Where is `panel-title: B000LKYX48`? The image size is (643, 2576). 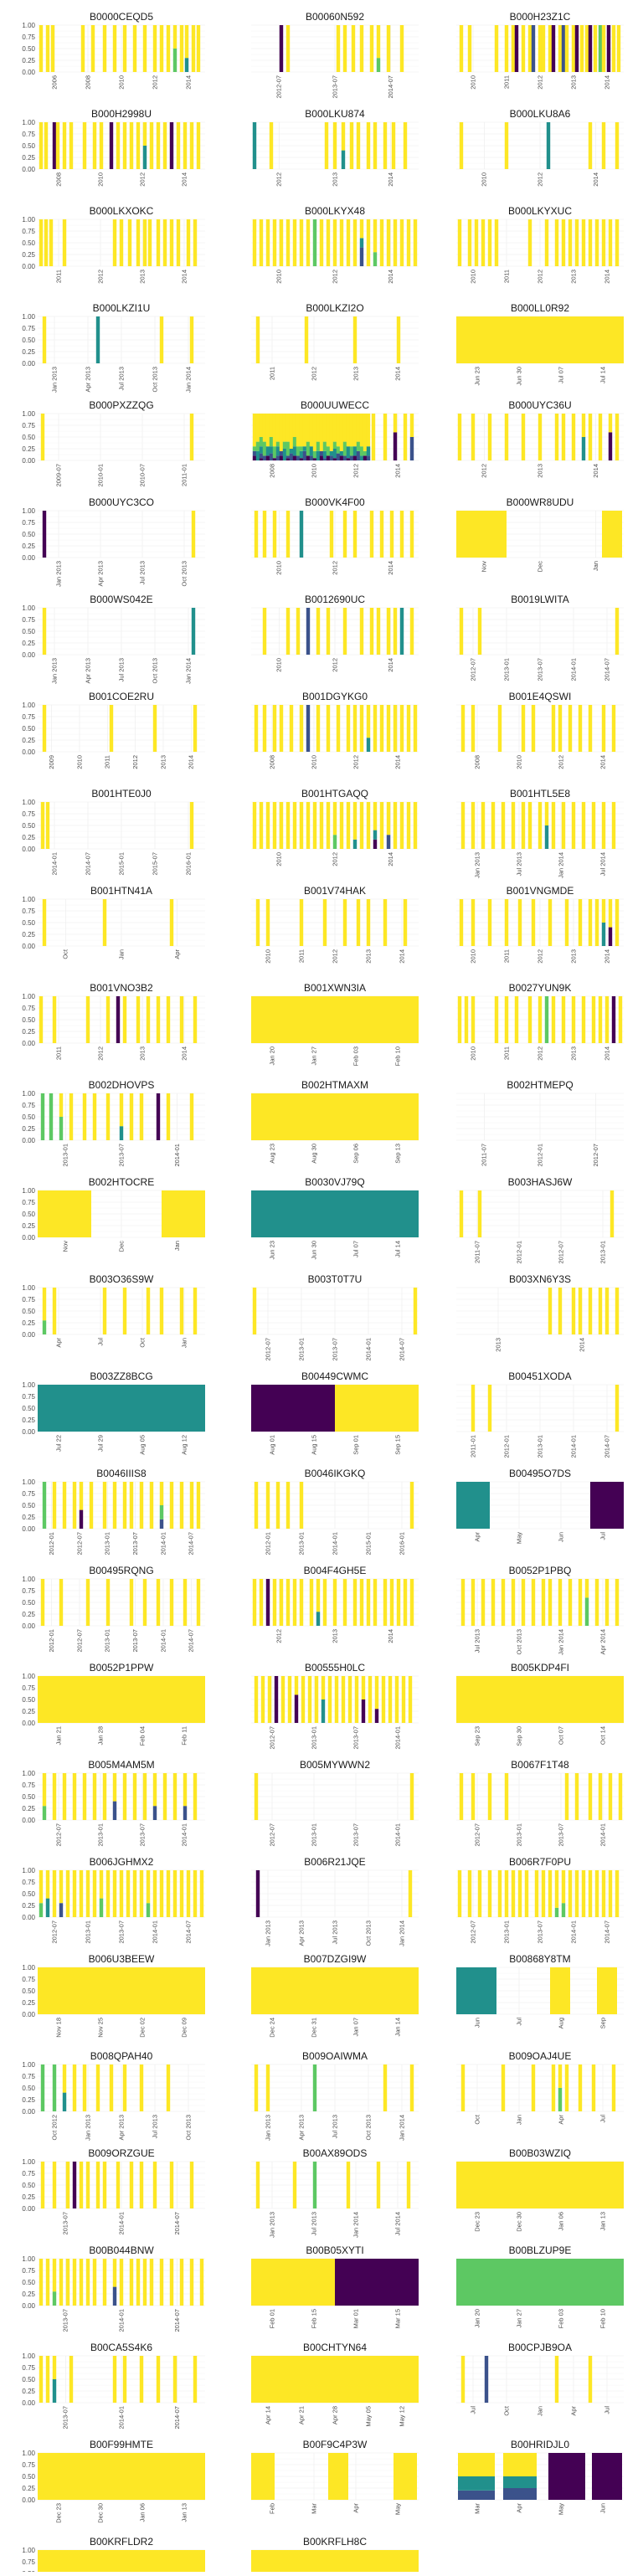
panel-title: B000LKYX48 is located at coordinates (335, 211).